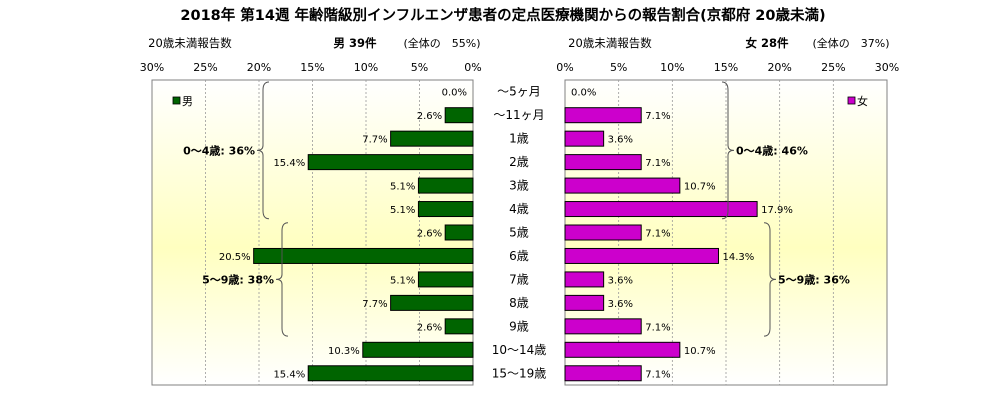 The image size is (1006, 400). I want to click on right-data-label: 17.9%, so click(777, 210).